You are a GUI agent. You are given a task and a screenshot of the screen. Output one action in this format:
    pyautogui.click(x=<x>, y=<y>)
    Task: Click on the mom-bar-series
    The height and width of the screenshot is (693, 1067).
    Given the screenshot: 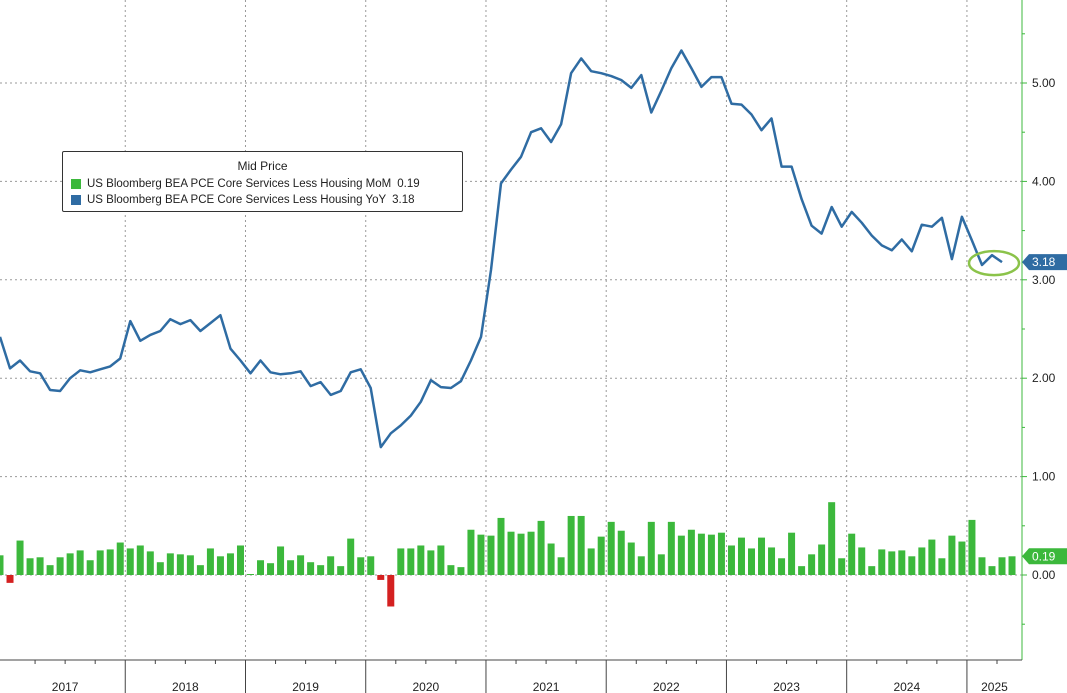 What is the action you would take?
    pyautogui.click(x=508, y=554)
    